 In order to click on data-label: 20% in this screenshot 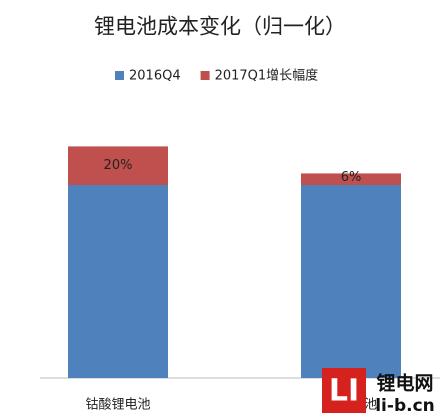, I will do `click(118, 165)`.